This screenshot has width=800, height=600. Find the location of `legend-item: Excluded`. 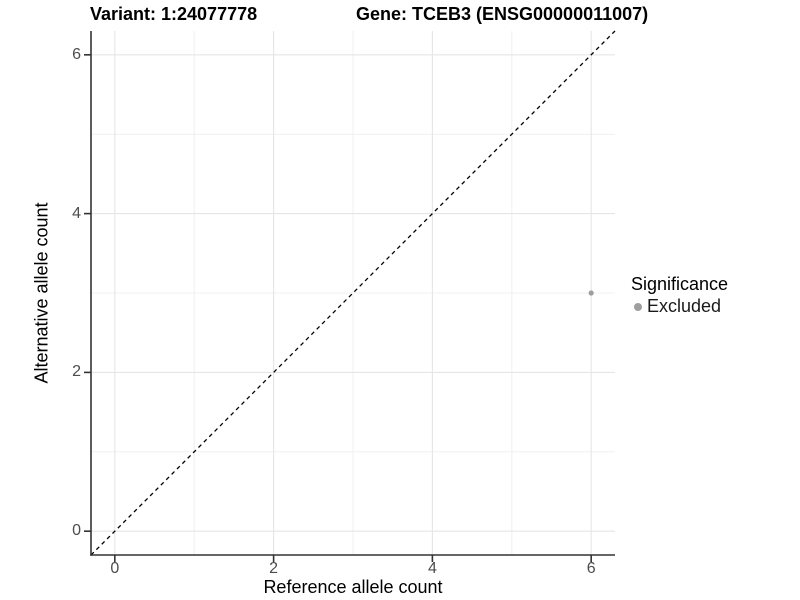

legend-item: Excluded is located at coordinates (681, 306).